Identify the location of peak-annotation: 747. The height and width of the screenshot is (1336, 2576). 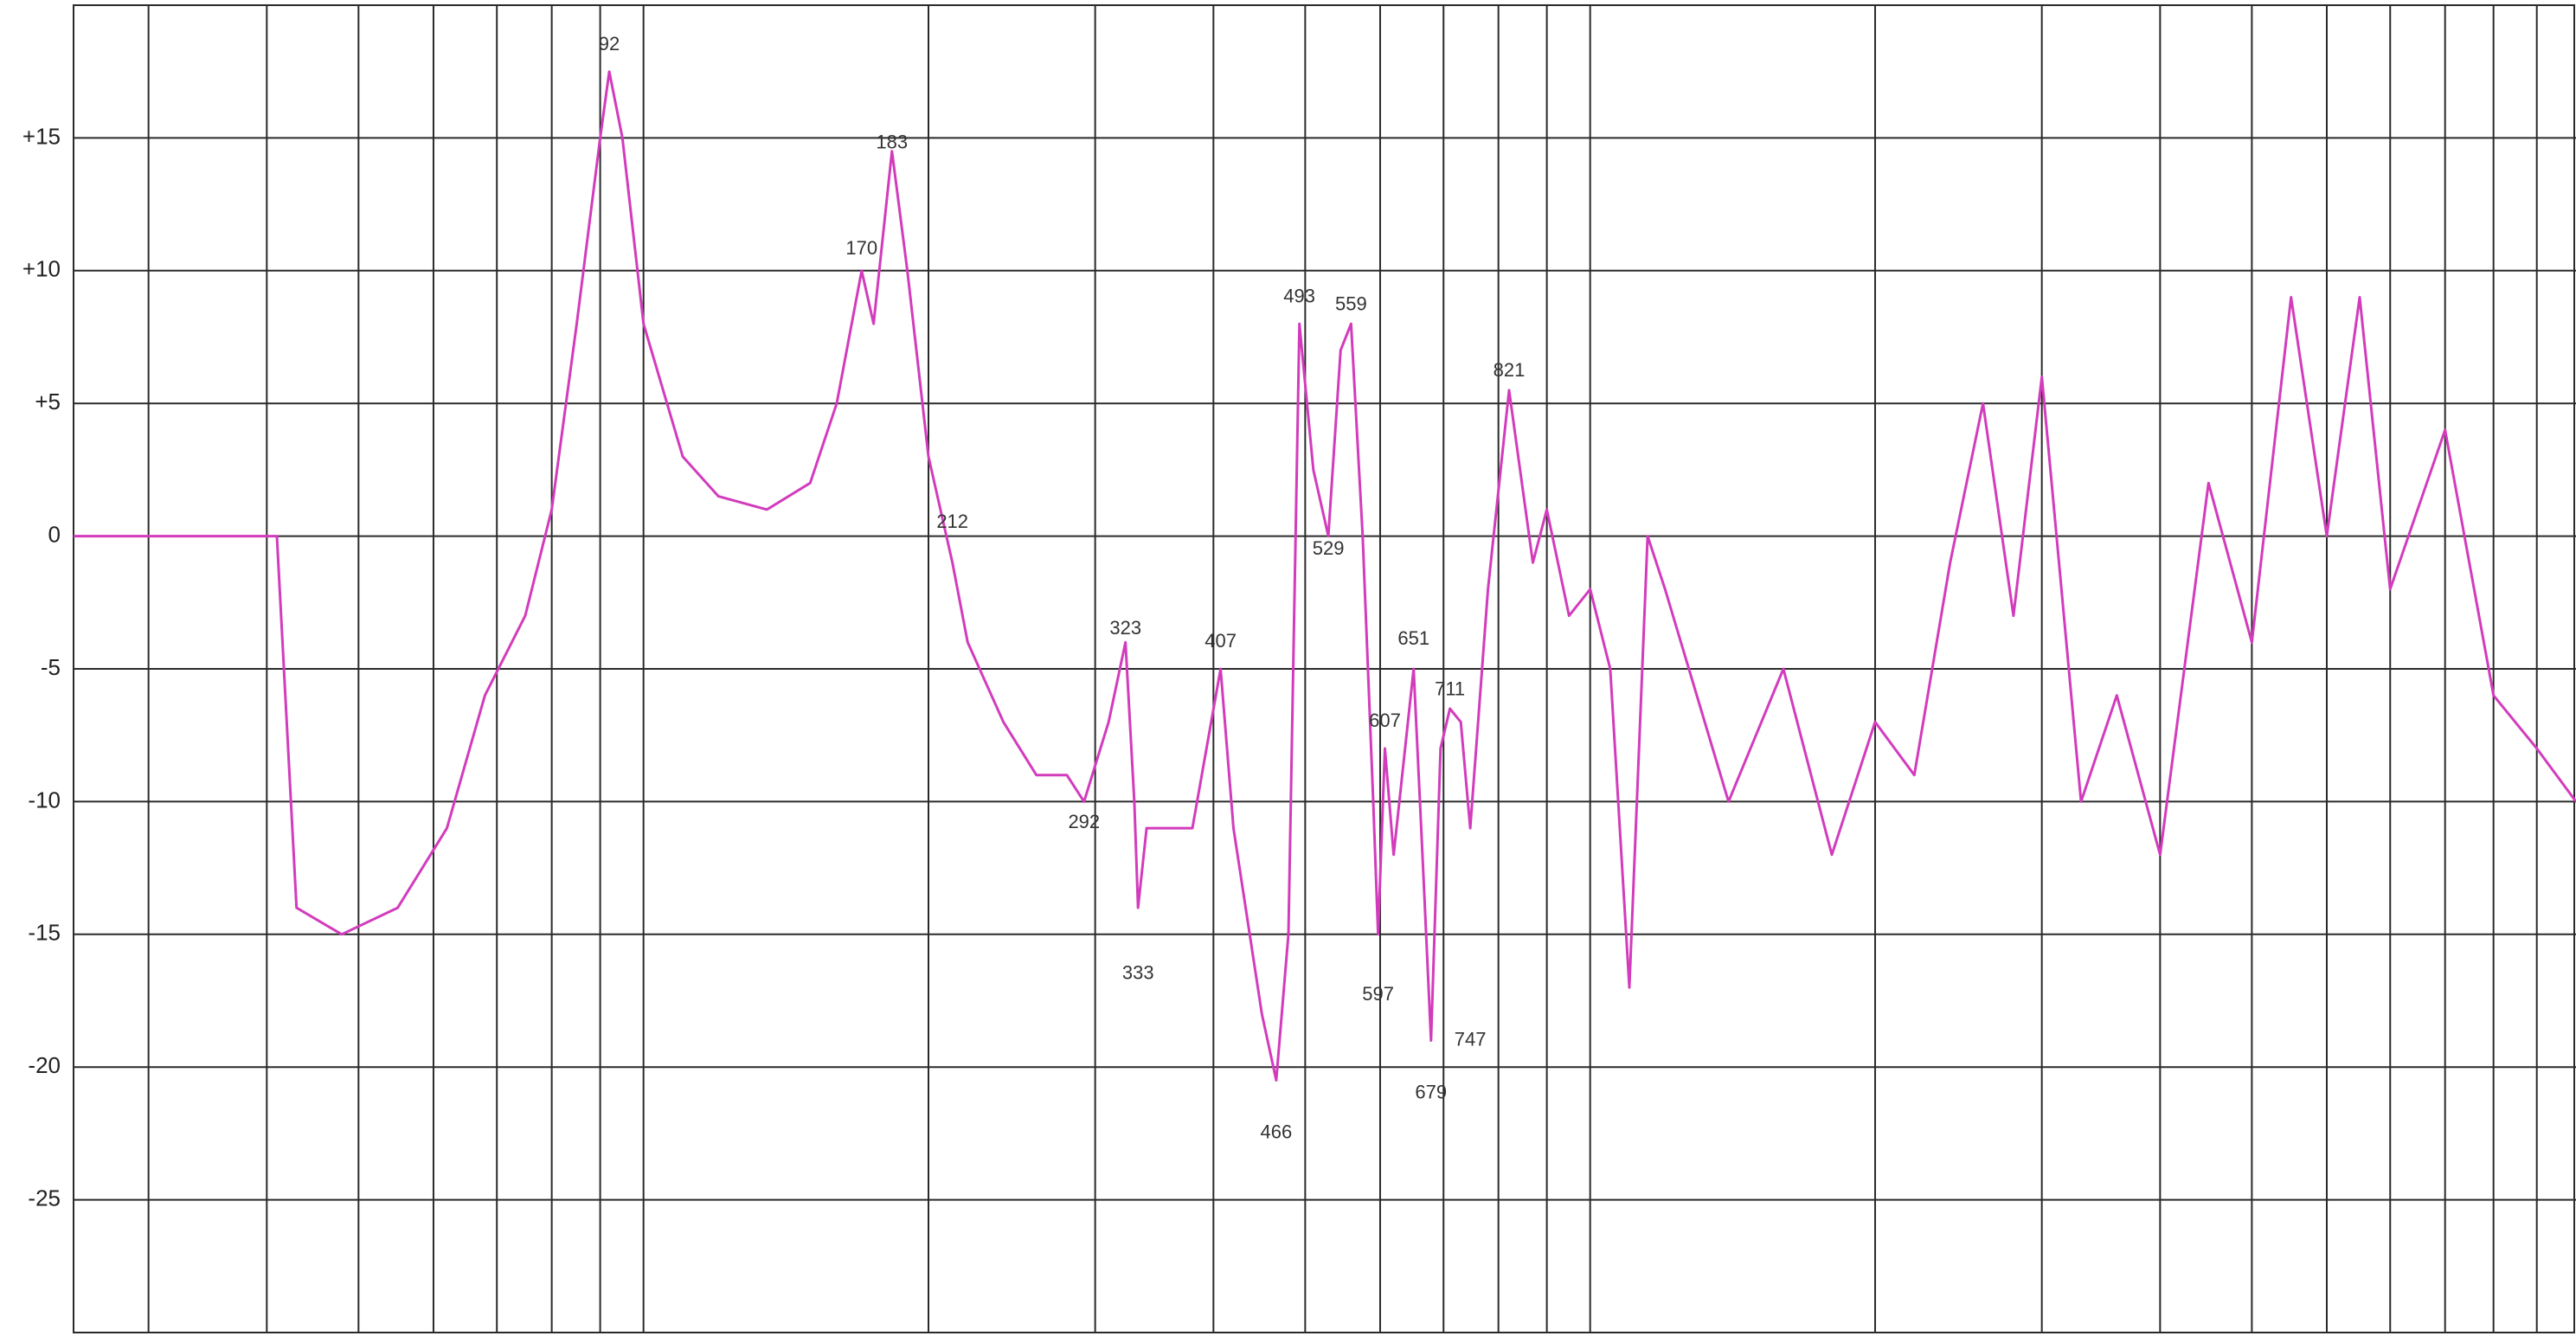
(1471, 1039).